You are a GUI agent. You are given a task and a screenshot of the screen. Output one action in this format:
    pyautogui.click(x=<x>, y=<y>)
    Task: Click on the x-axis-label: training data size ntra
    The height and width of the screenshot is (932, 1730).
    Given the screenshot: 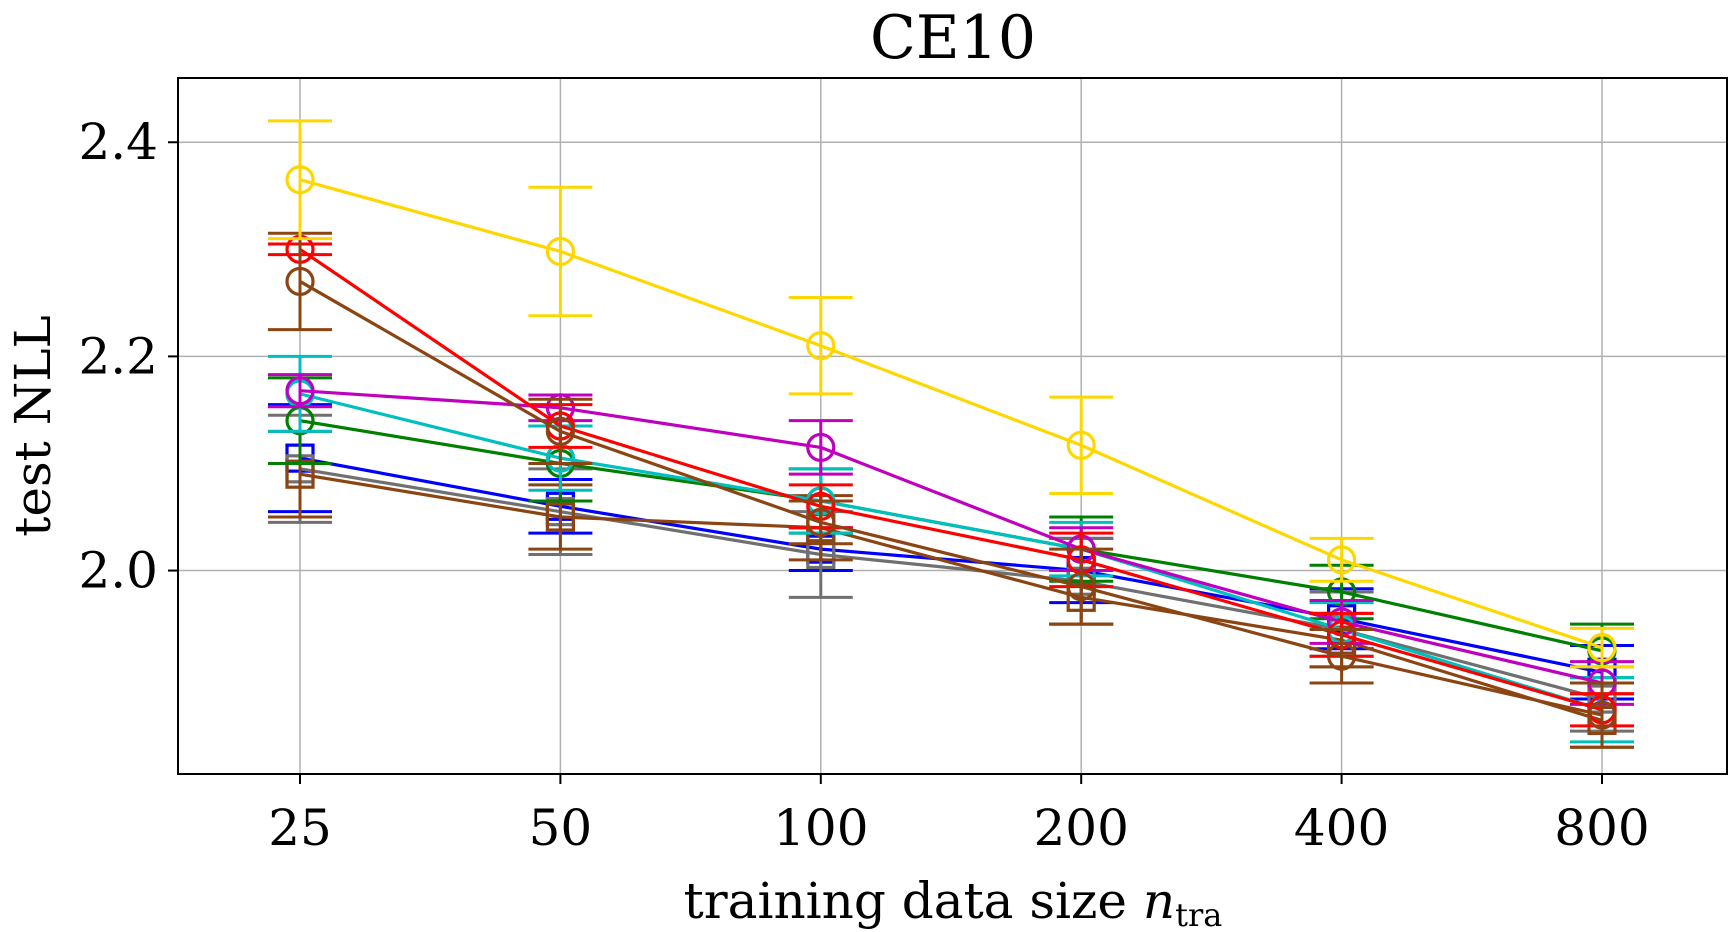 What is the action you would take?
    pyautogui.click(x=953, y=902)
    